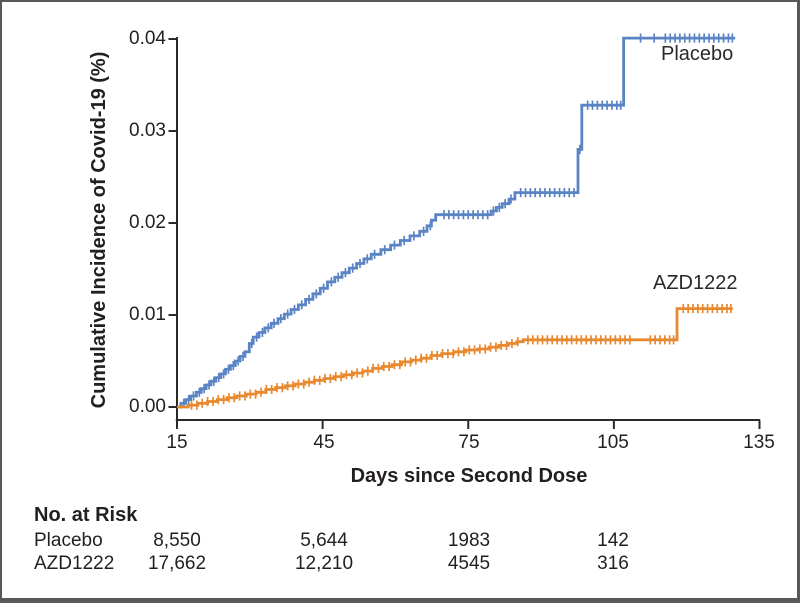 The height and width of the screenshot is (603, 800). Describe the element at coordinates (469, 442) in the screenshot. I see `x-tick-label: 75` at that location.